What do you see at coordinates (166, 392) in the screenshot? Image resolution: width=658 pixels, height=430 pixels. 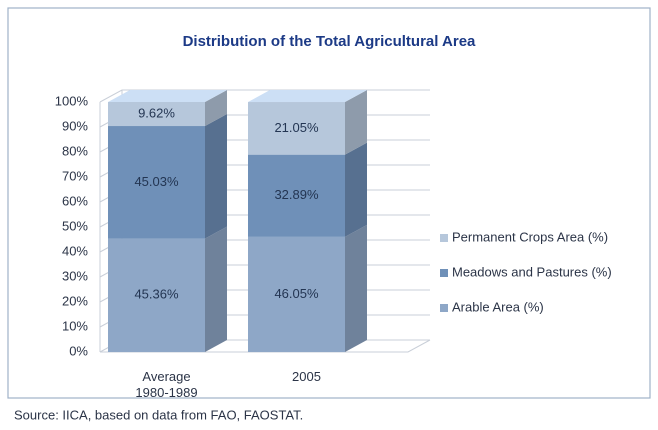 I see `x-tick-label-line: 1980-1989` at bounding box center [166, 392].